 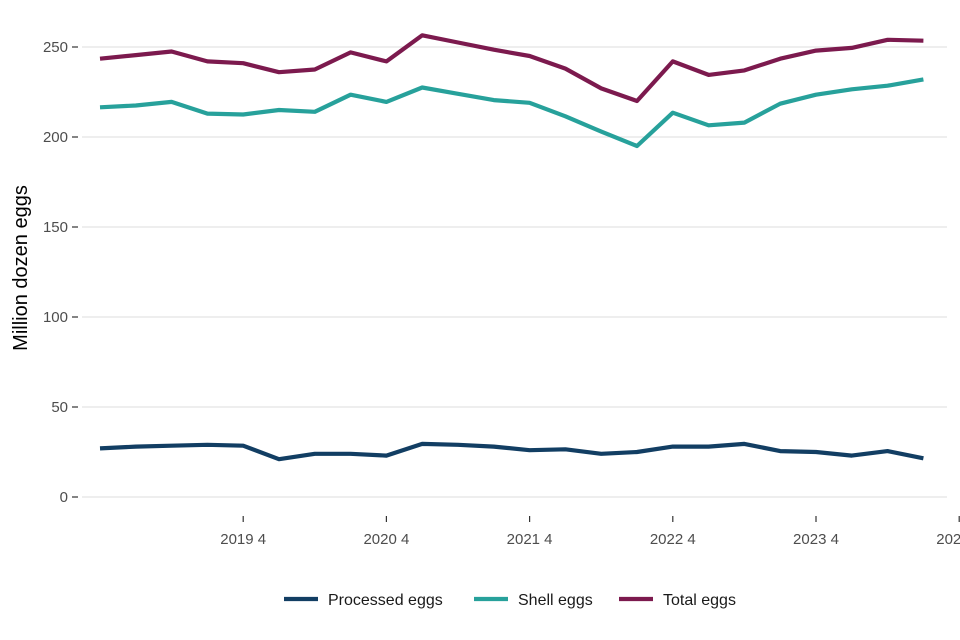 What do you see at coordinates (590, 532) in the screenshot?
I see `x-axis-ticks: 2019 4 2020 4 2021 4 2022 4 2023 4 2024 4` at bounding box center [590, 532].